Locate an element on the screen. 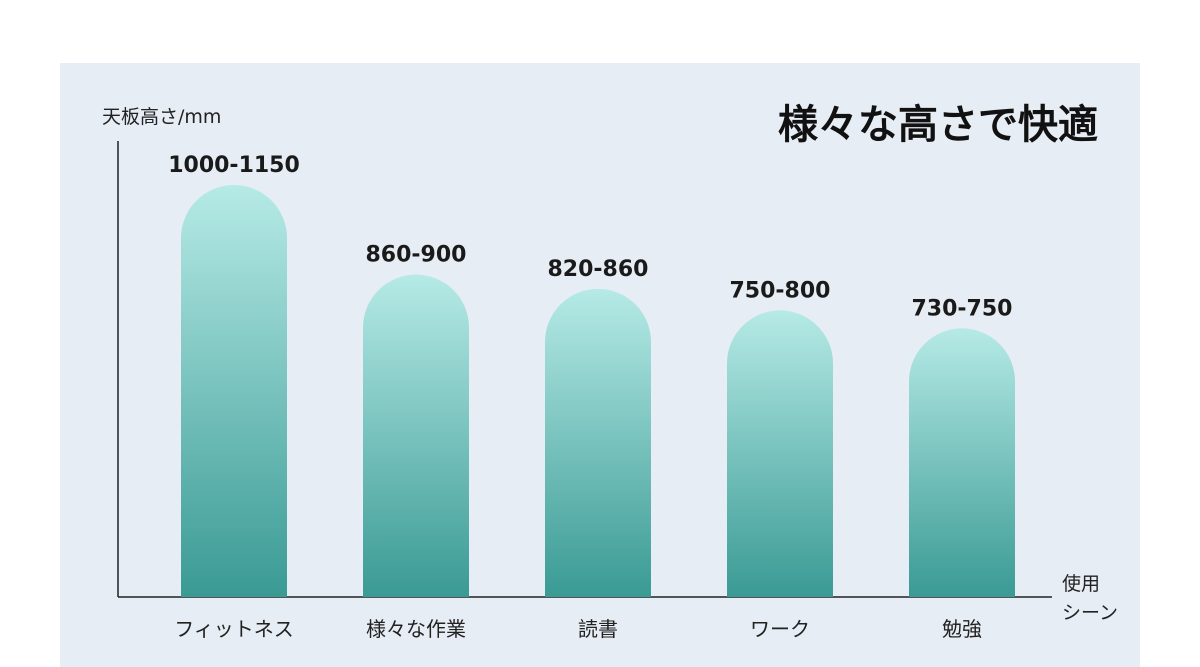 Image resolution: width=1200 pixels, height=667 pixels. bar-value-label: 1000-1150 is located at coordinates (234, 165).